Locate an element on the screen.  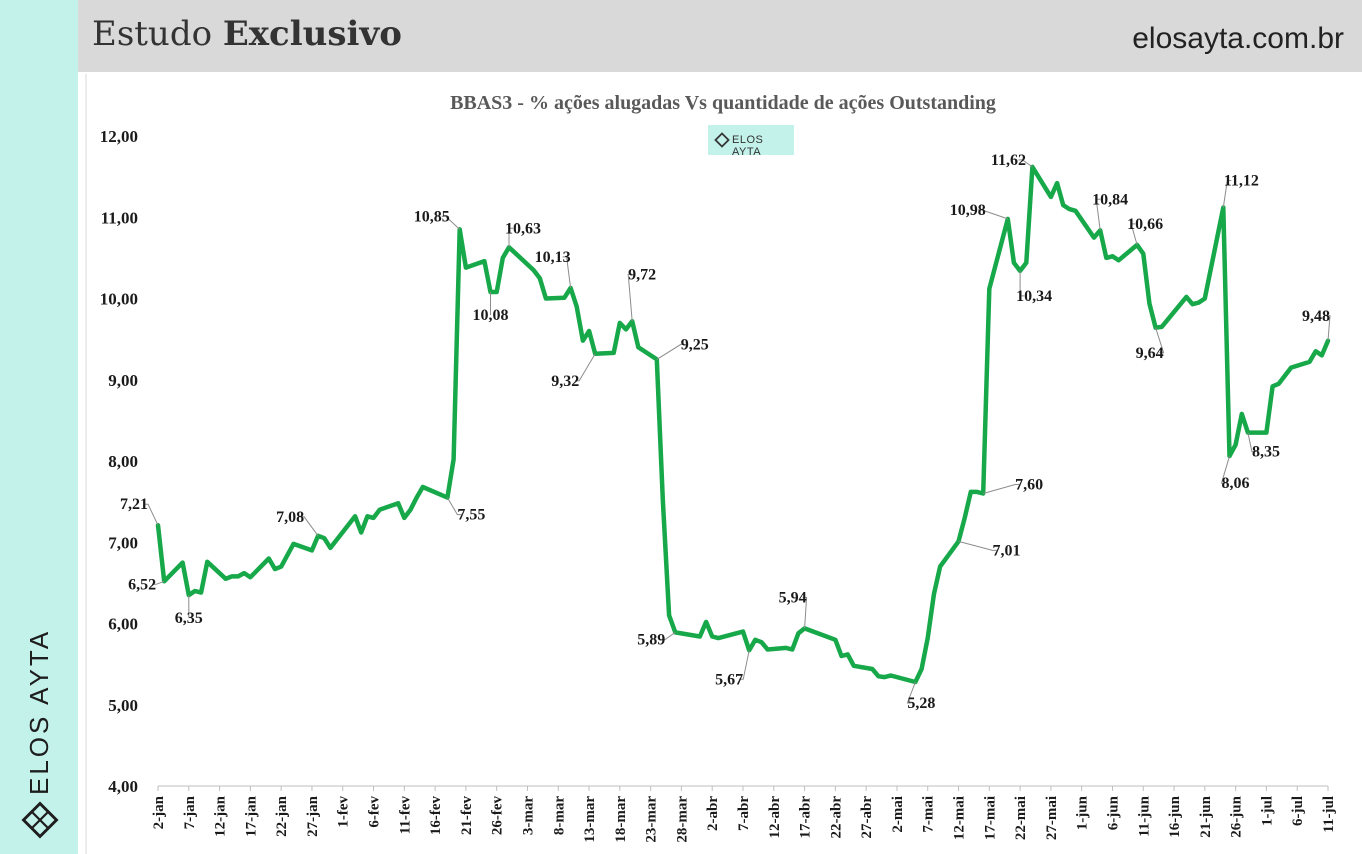
x-tick-label: 1-jun is located at coordinates (1083, 812).